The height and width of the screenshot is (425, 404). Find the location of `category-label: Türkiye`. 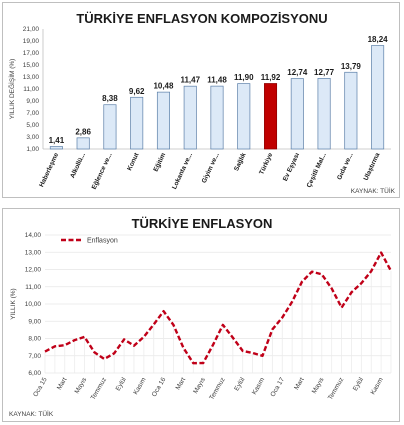

category-label: Türkiye is located at coordinates (266, 164).